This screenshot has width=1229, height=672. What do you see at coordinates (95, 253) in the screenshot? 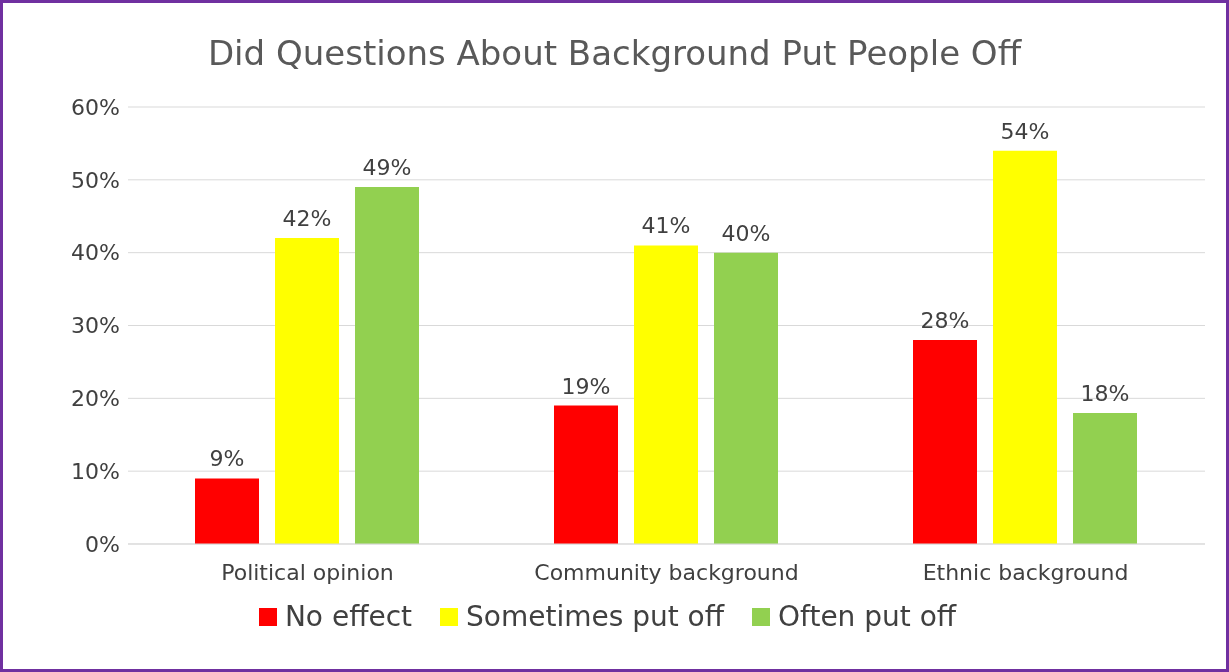
I see `y-tick-label: 40%` at bounding box center [95, 253].